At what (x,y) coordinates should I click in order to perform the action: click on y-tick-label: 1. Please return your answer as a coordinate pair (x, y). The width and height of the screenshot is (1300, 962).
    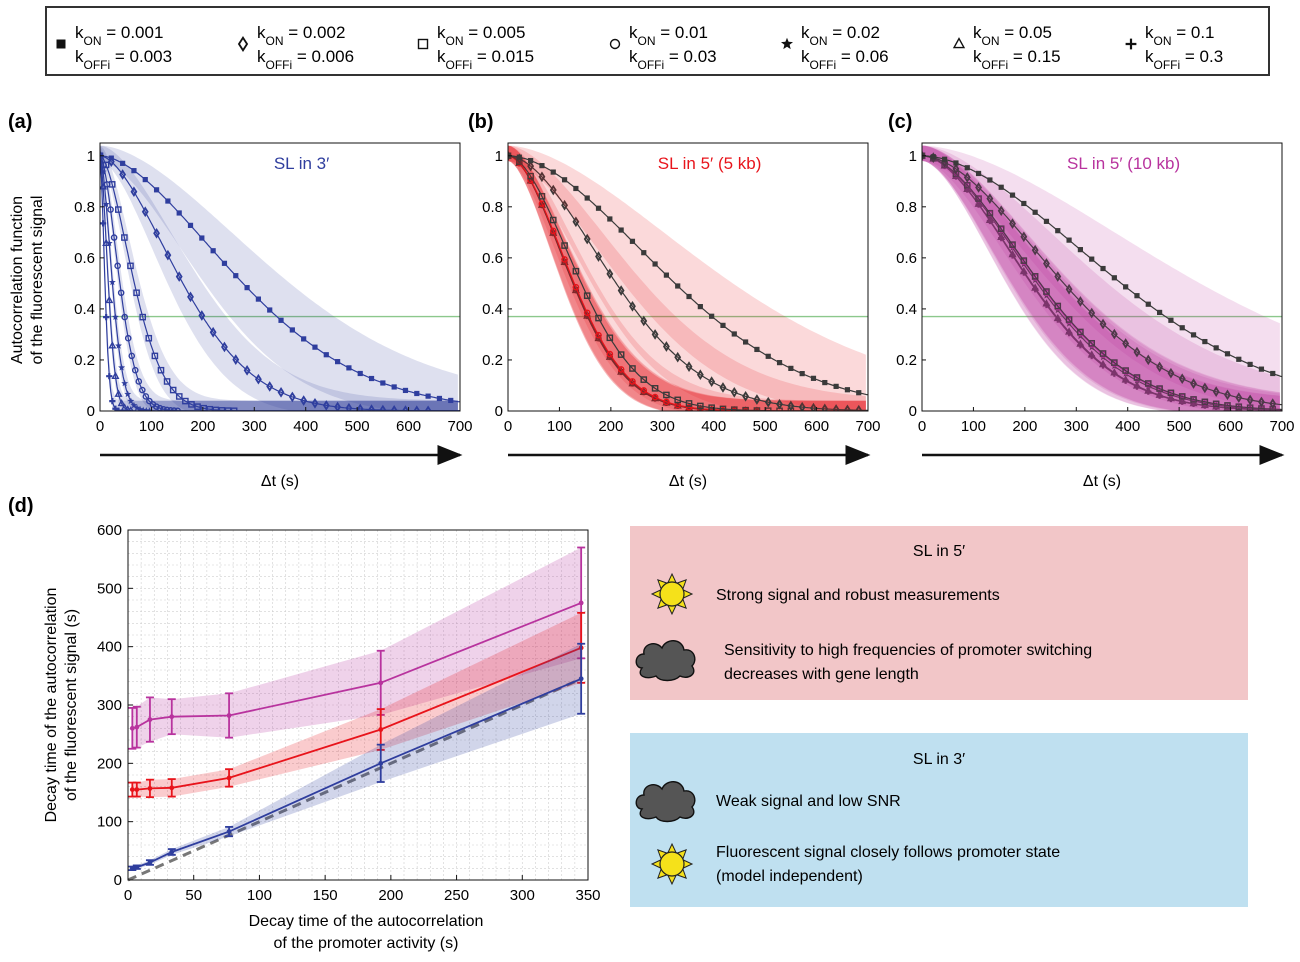
    Looking at the image, I should click on (91, 156).